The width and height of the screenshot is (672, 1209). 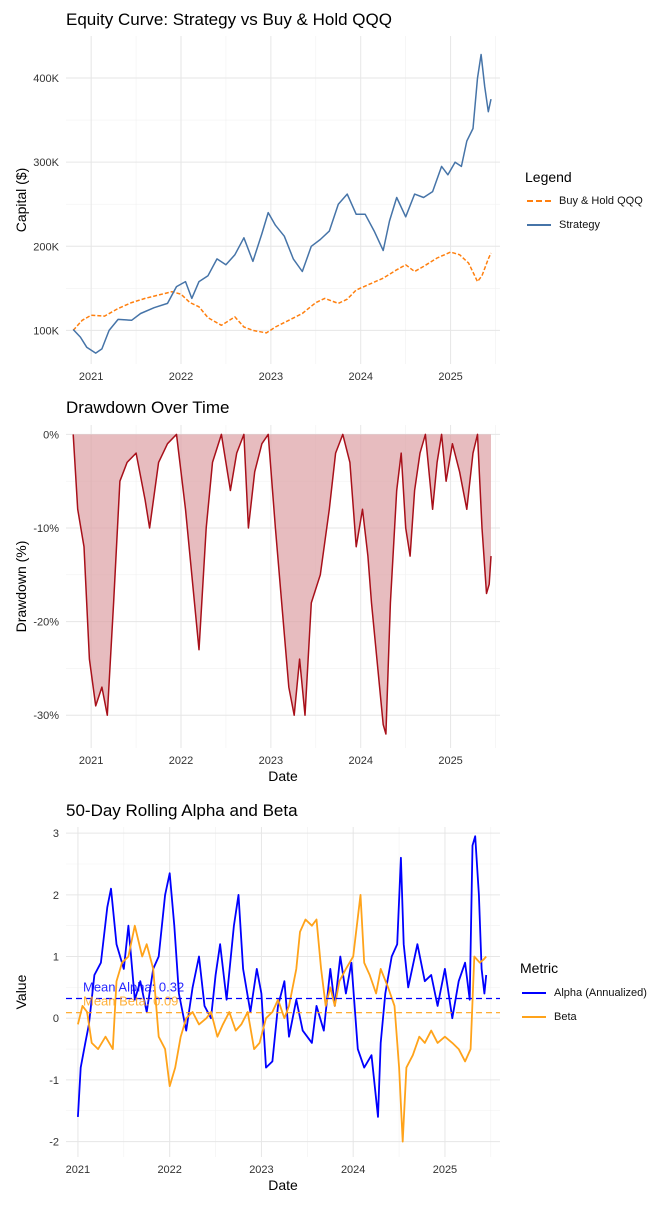 I want to click on y-tick-label: 300K, so click(x=46, y=163).